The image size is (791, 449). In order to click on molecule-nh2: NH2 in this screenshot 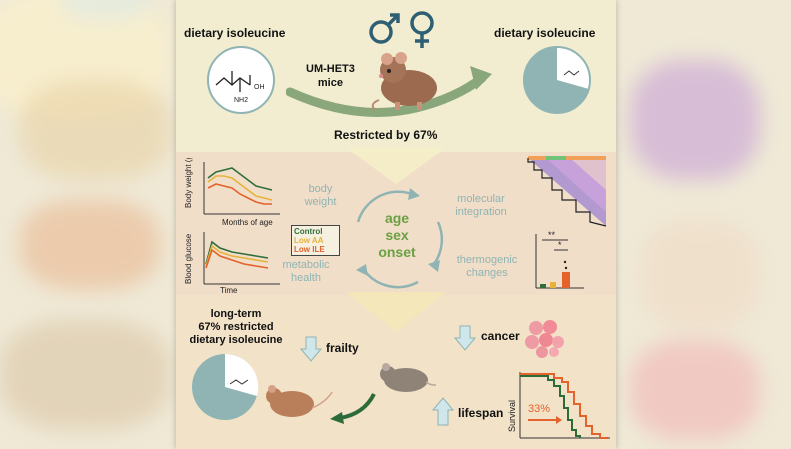, I will do `click(241, 100)`.